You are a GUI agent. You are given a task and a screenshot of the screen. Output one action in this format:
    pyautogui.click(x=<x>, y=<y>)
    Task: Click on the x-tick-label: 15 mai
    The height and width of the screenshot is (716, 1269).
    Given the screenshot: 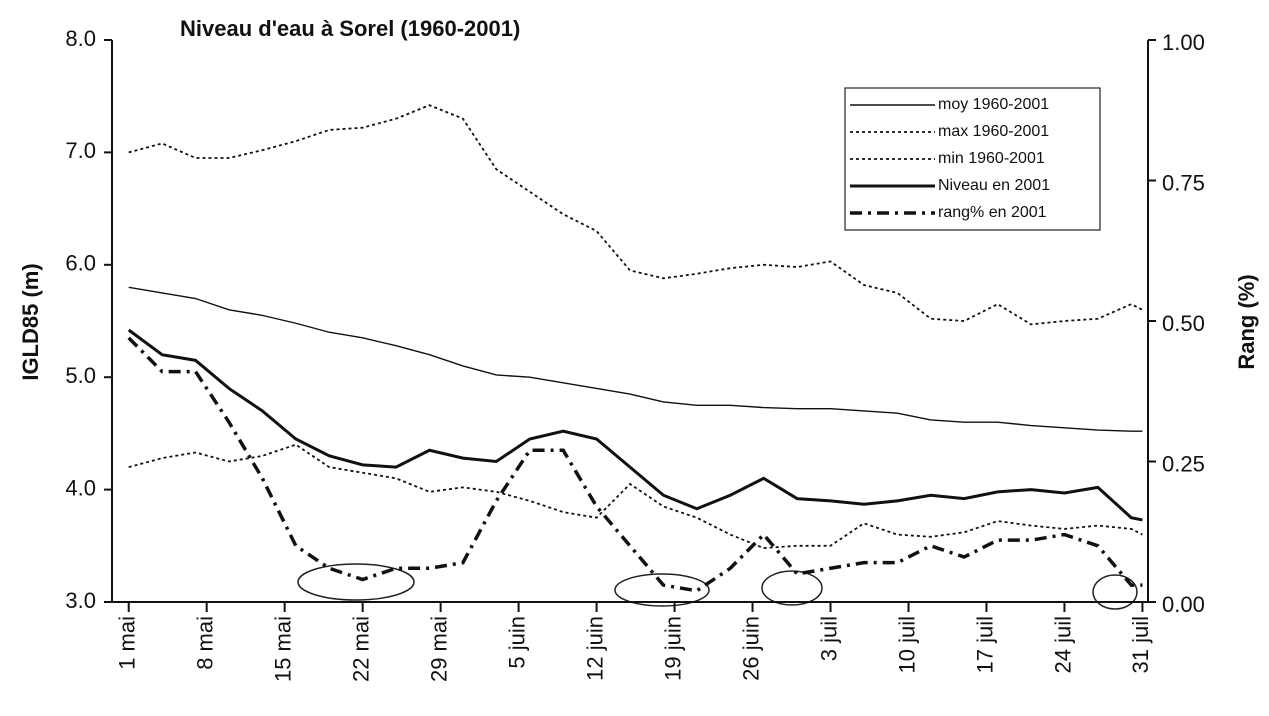 What is the action you would take?
    pyautogui.click(x=282, y=649)
    